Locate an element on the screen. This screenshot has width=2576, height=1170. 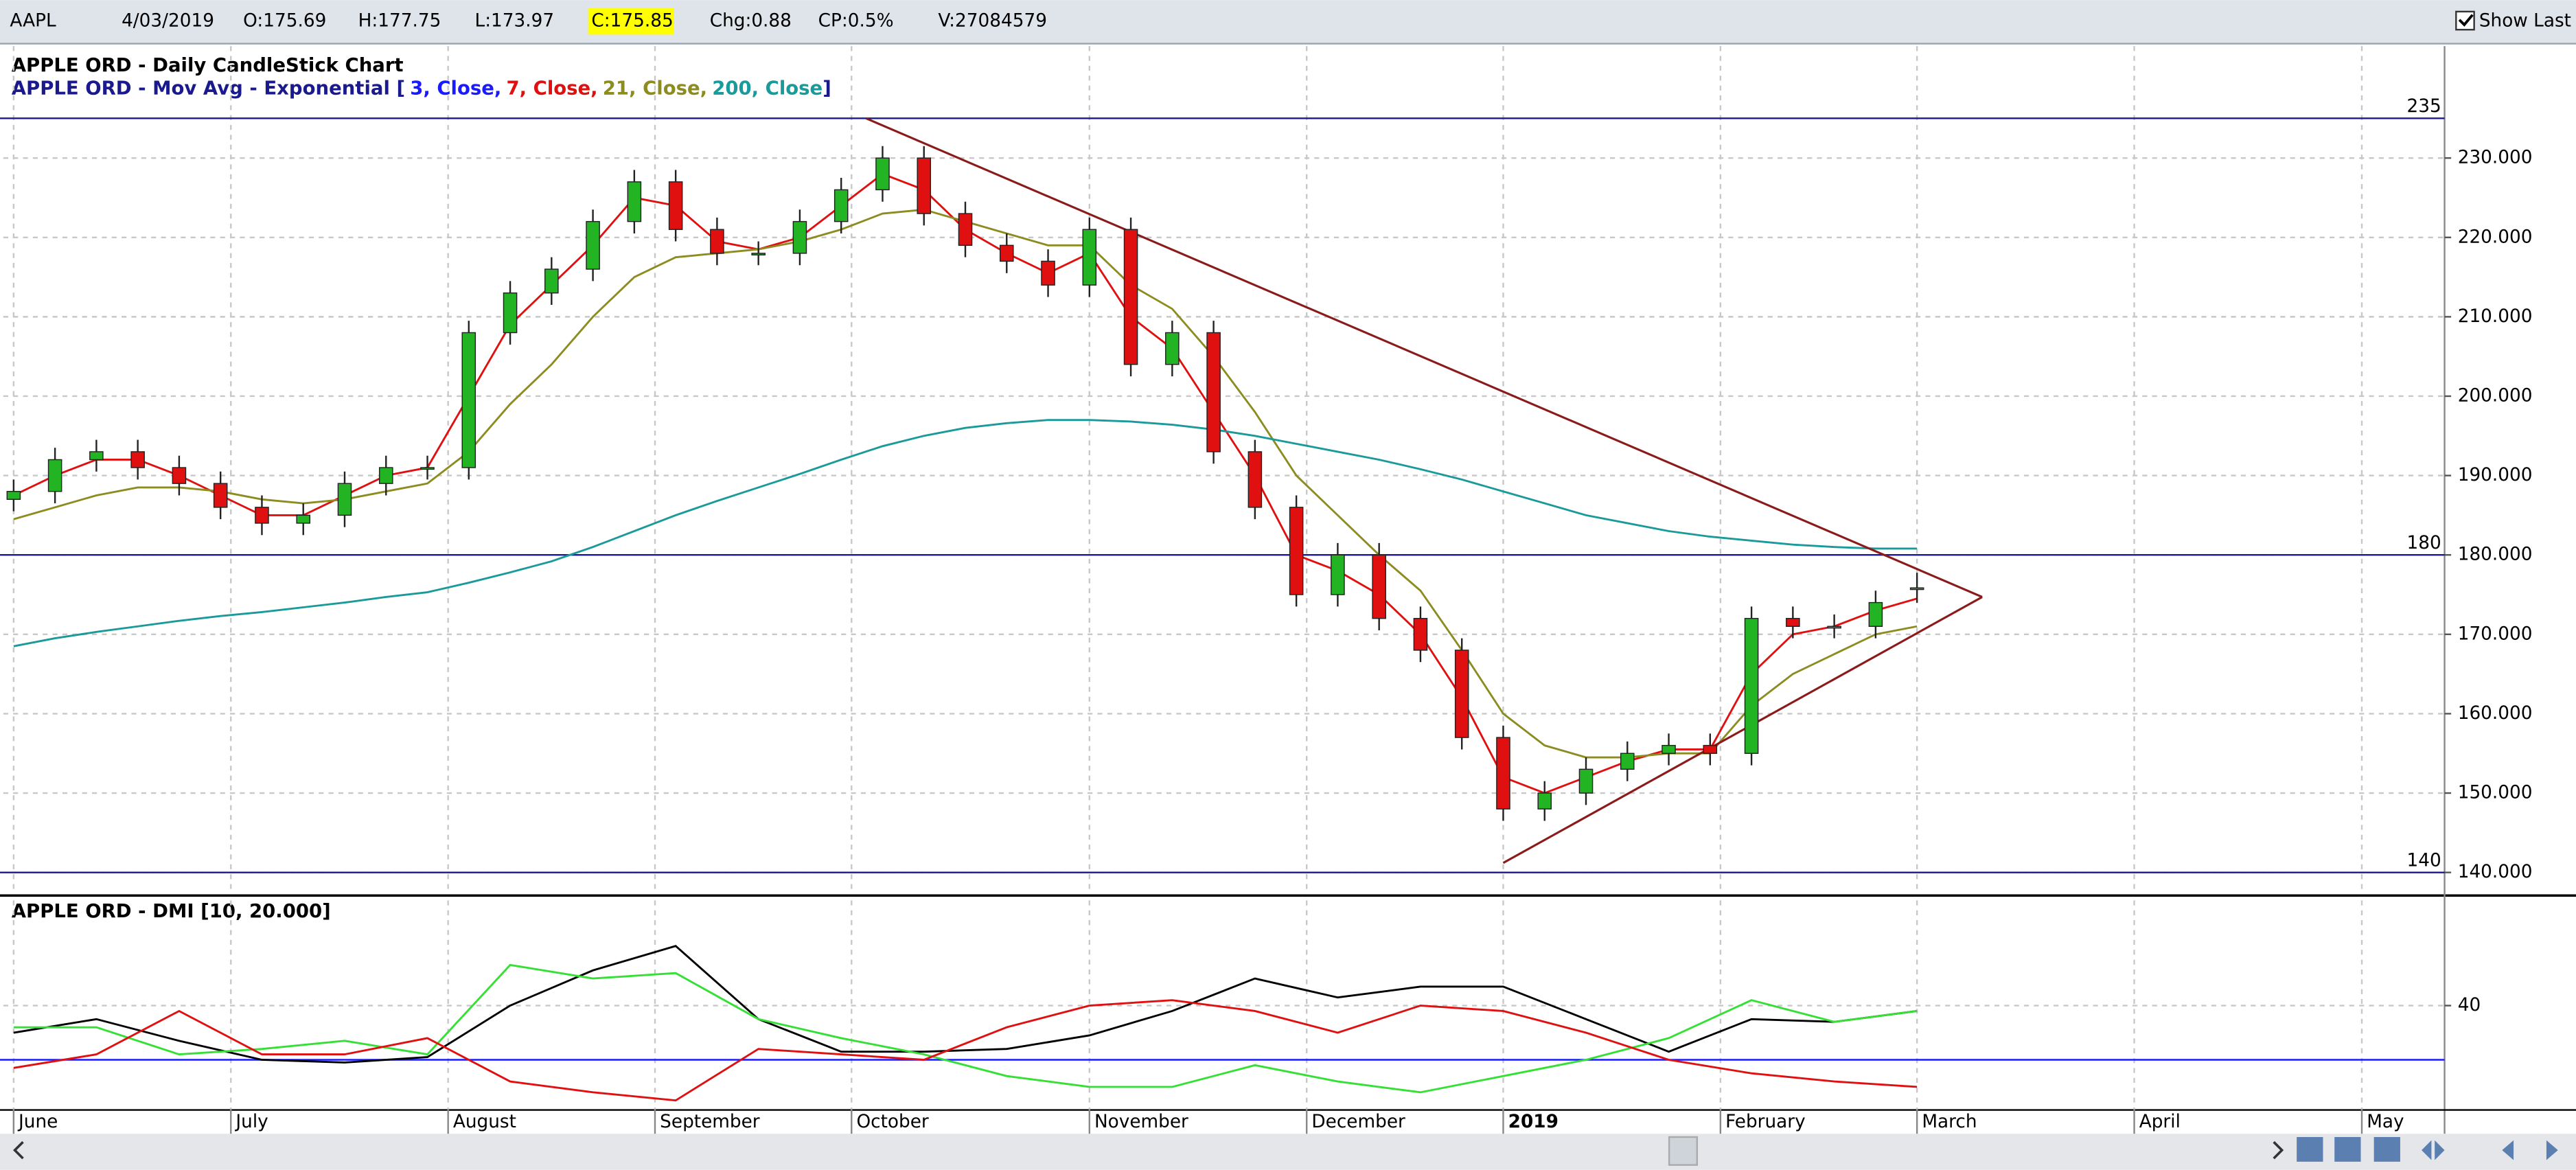
x-tick-label: October is located at coordinates (892, 1122).